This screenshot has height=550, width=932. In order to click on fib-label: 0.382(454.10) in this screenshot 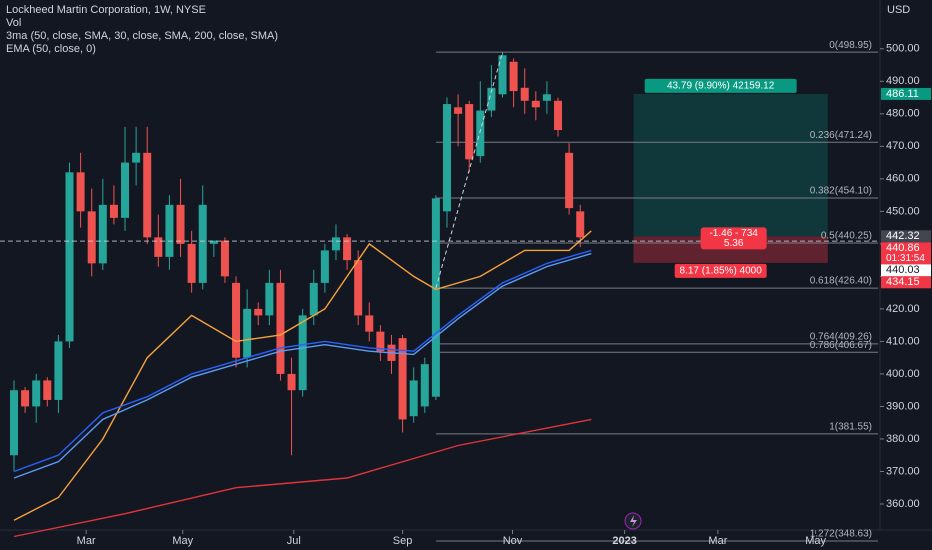, I will do `click(841, 191)`.